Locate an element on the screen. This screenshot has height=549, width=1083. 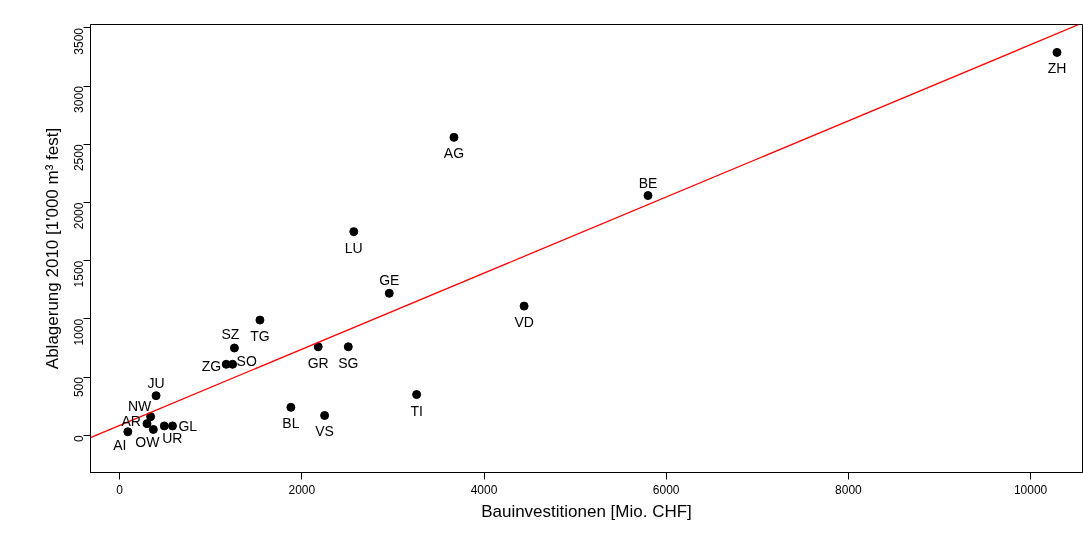
y-tick-label: 500 is located at coordinates (79, 387).